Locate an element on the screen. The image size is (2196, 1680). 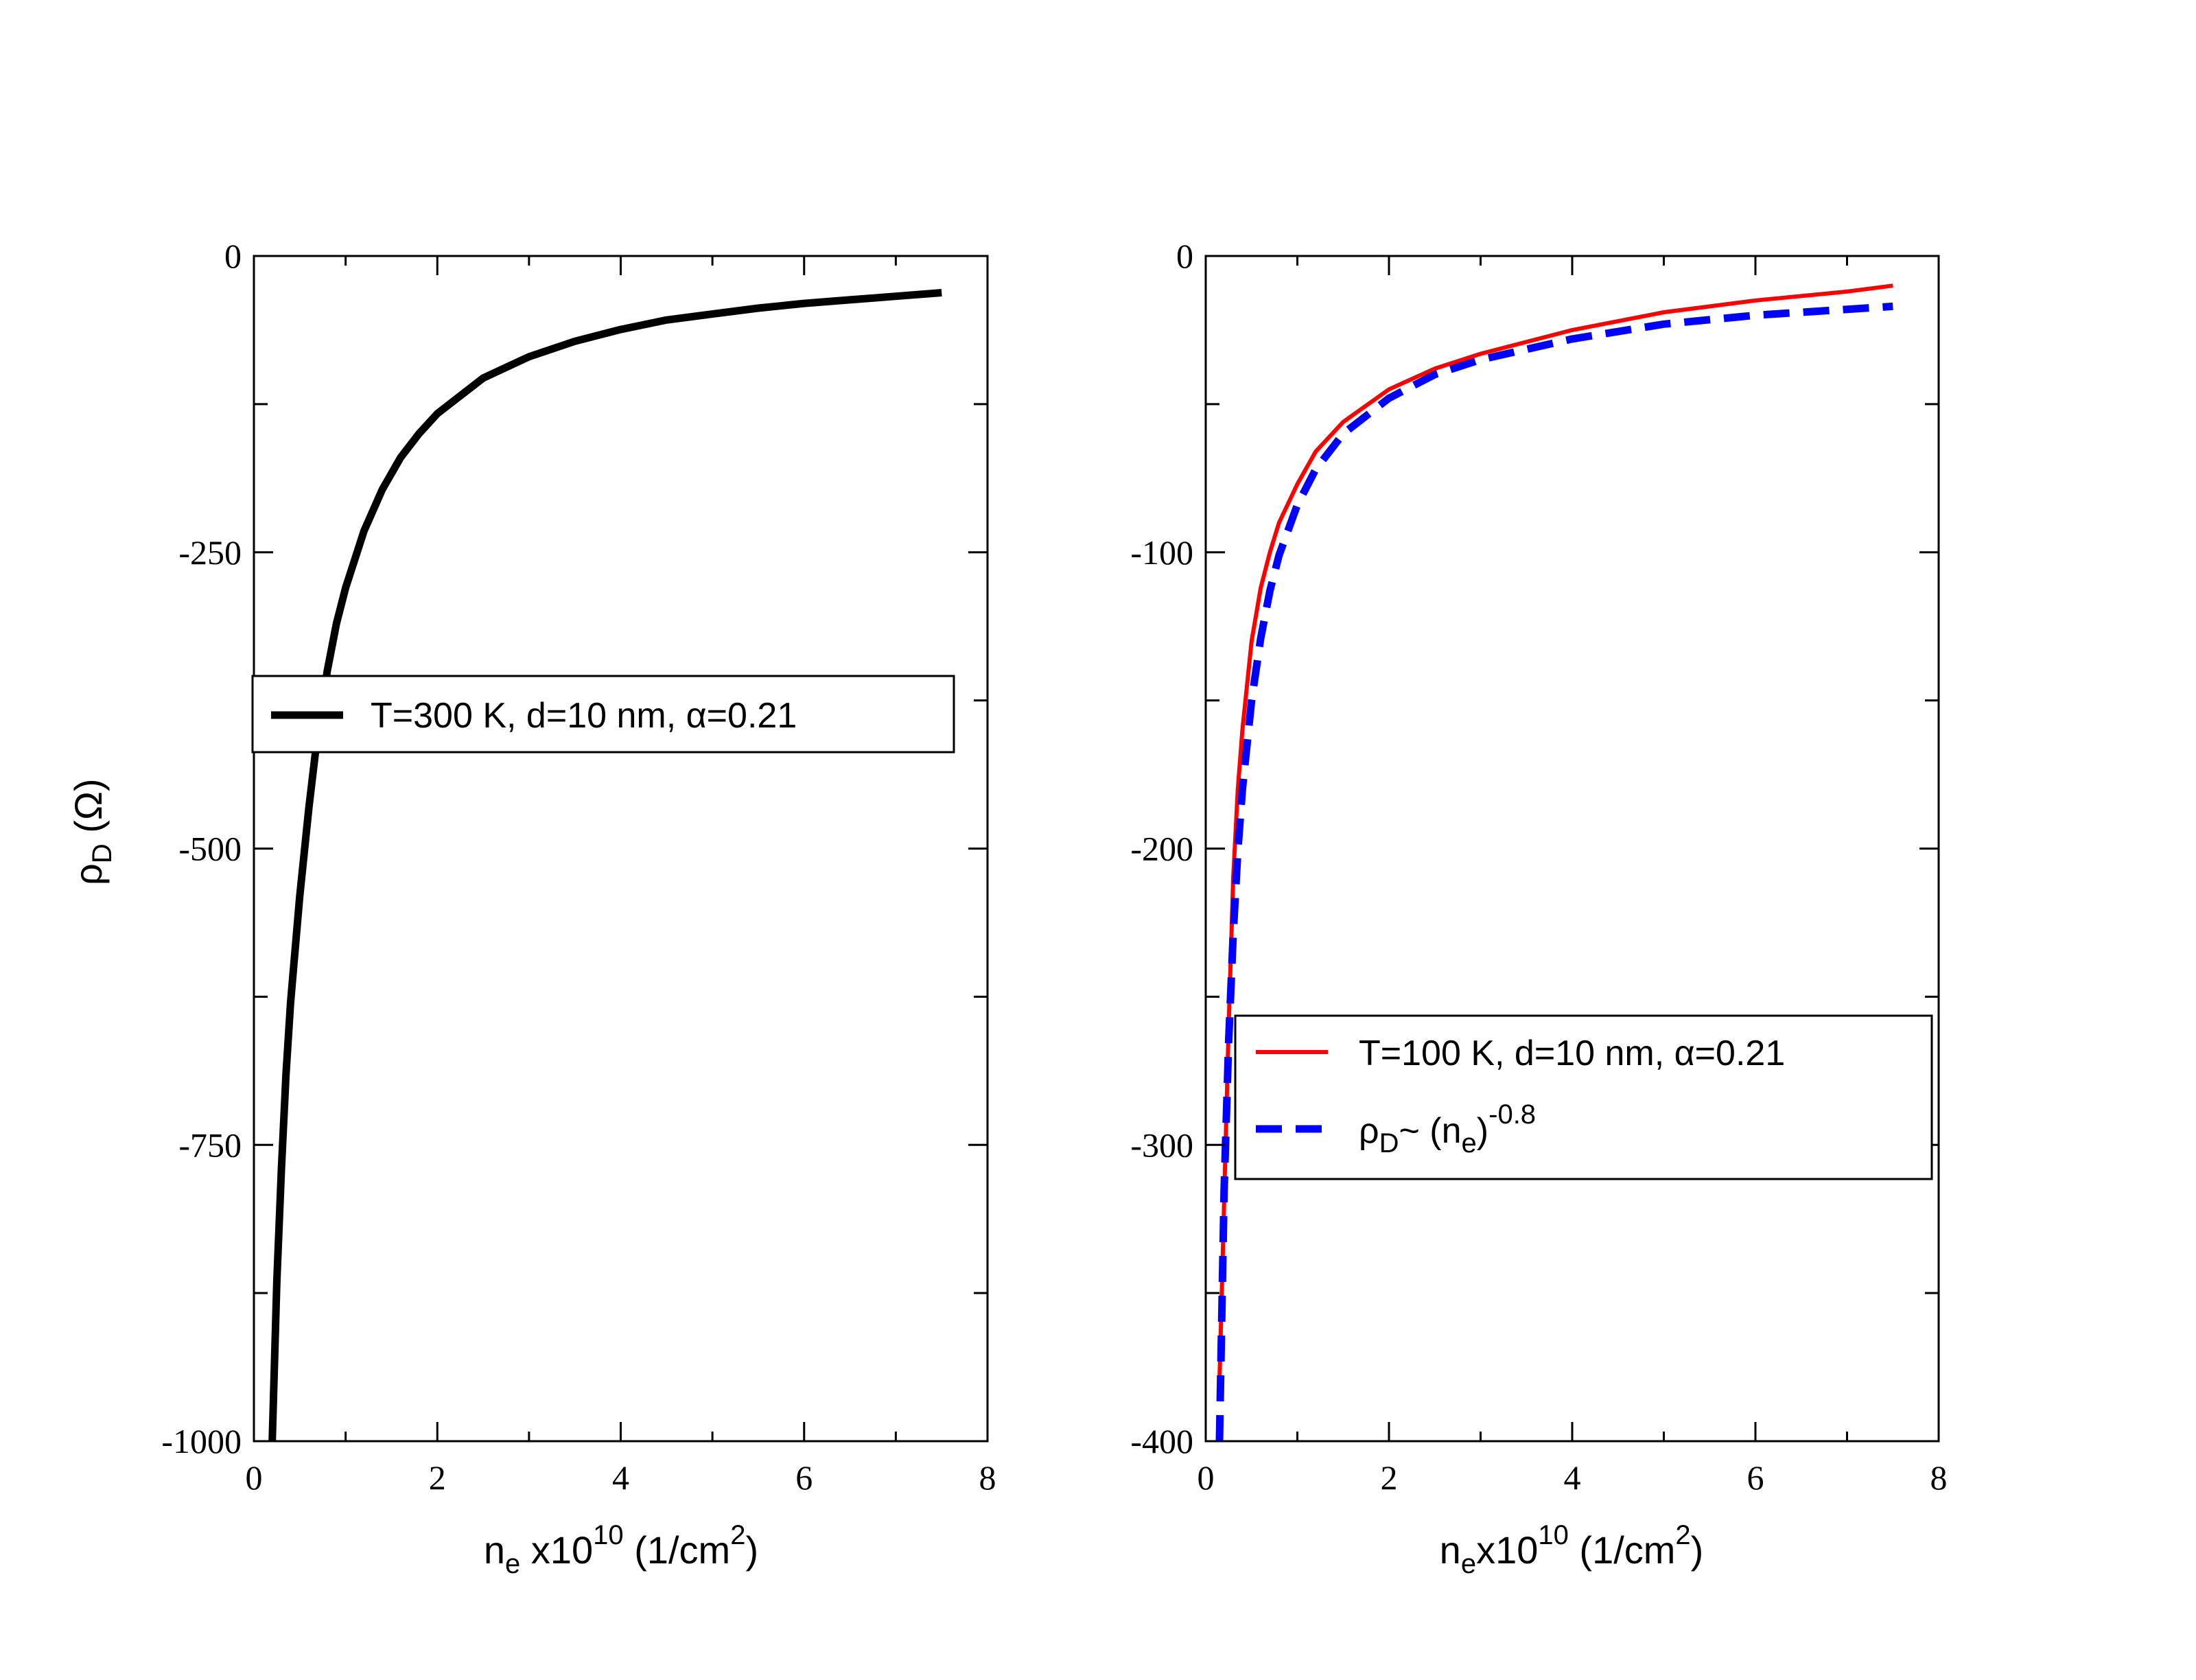
right-legend-label-blue: ρD~ (ne)-0.8 is located at coordinates (1447, 1128).